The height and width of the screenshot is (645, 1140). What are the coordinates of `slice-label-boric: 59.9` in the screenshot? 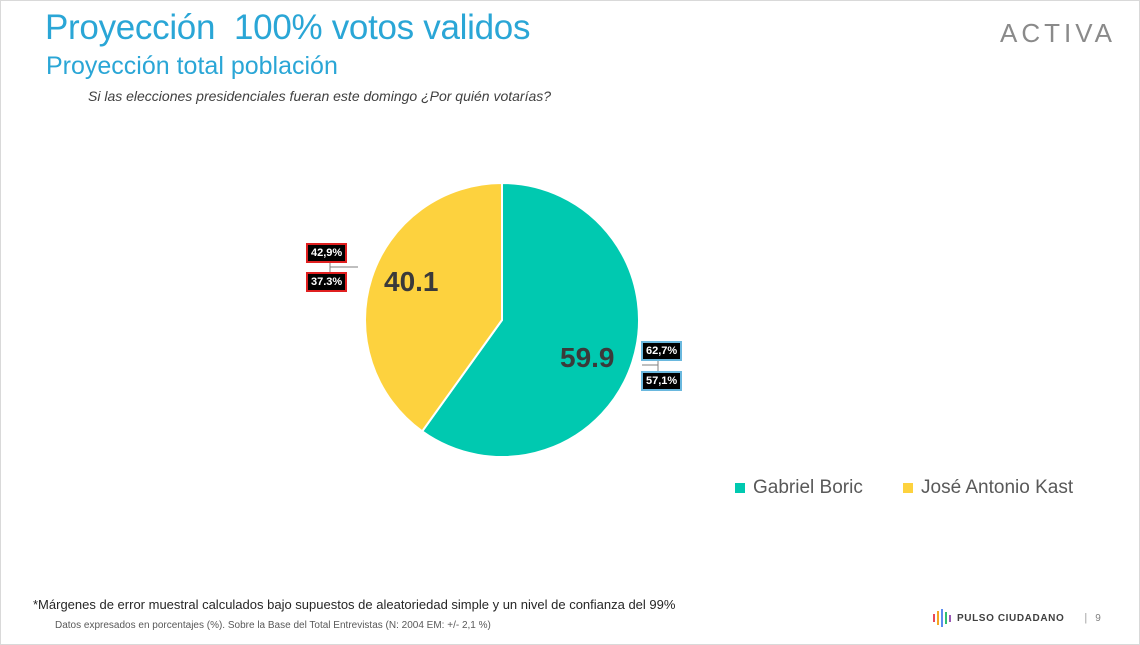 It's located at (587, 357).